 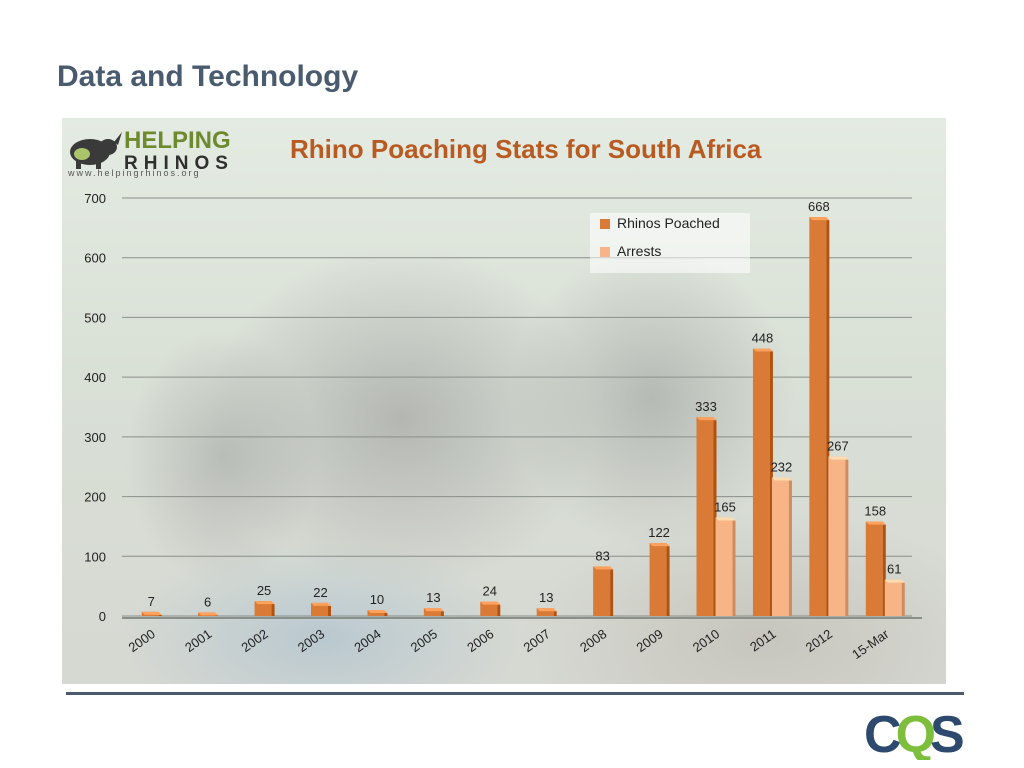 I want to click on data-label-poached: 24, so click(x=490, y=591).